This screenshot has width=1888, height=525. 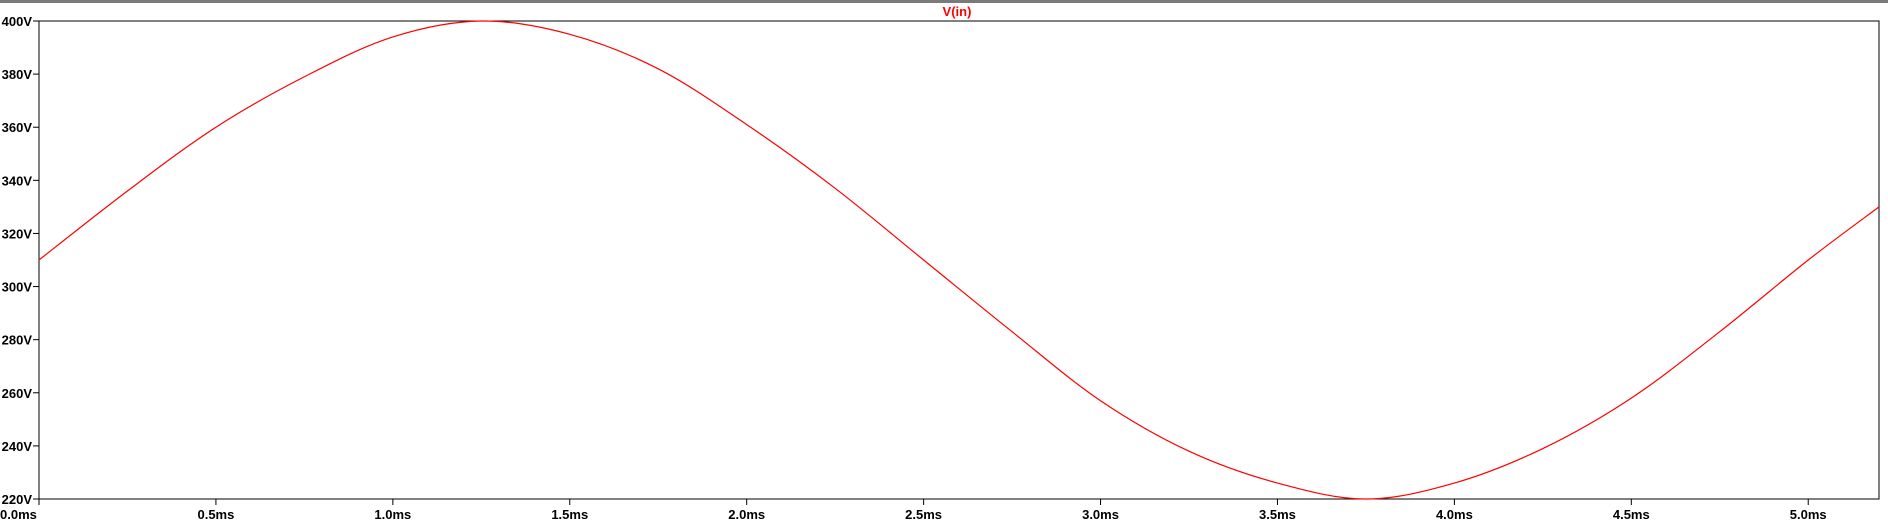 What do you see at coordinates (1100, 514) in the screenshot?
I see `x-tick-label: 3.0ms` at bounding box center [1100, 514].